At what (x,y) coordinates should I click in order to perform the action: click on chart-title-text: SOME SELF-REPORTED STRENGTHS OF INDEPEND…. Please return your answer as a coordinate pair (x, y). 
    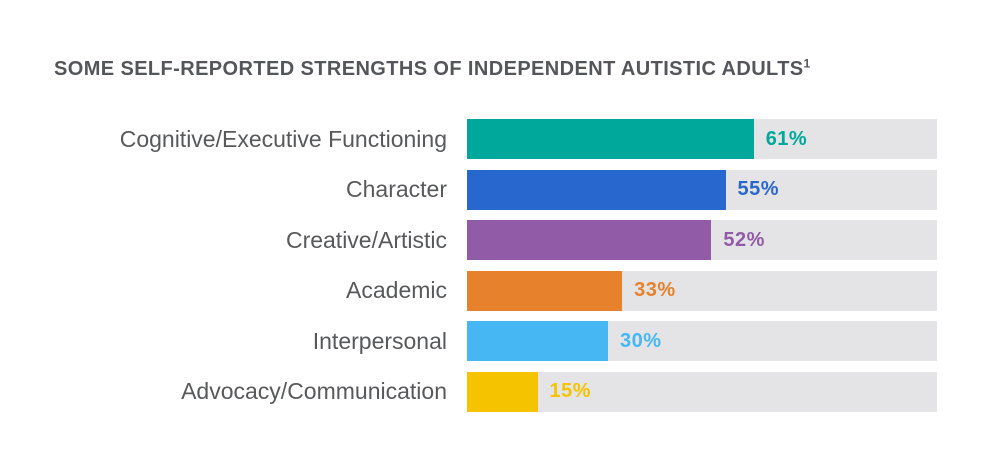
    Looking at the image, I should click on (429, 69).